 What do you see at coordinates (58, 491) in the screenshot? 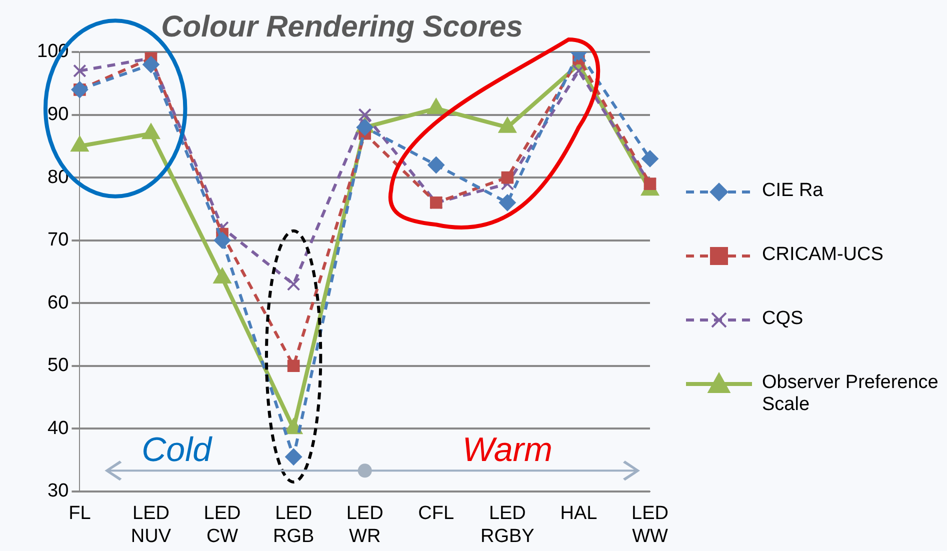
I see `y-tick-label: 30` at bounding box center [58, 491].